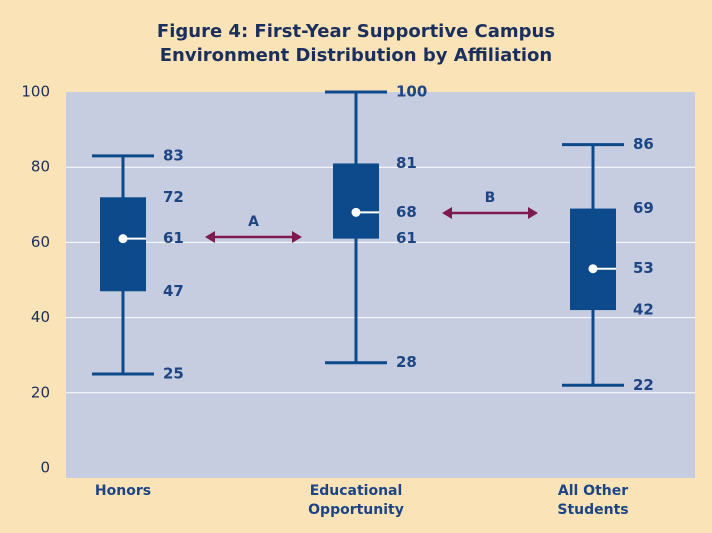  Describe the element at coordinates (40, 242) in the screenshot. I see `y-tick-label: 60` at that location.